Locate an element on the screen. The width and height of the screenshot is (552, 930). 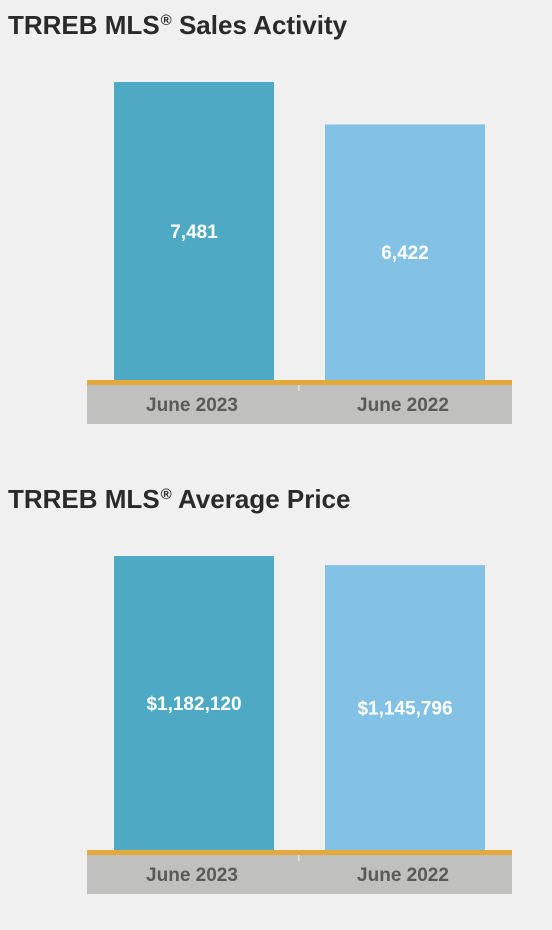
data-label: $1,182,120 is located at coordinates (193, 704).